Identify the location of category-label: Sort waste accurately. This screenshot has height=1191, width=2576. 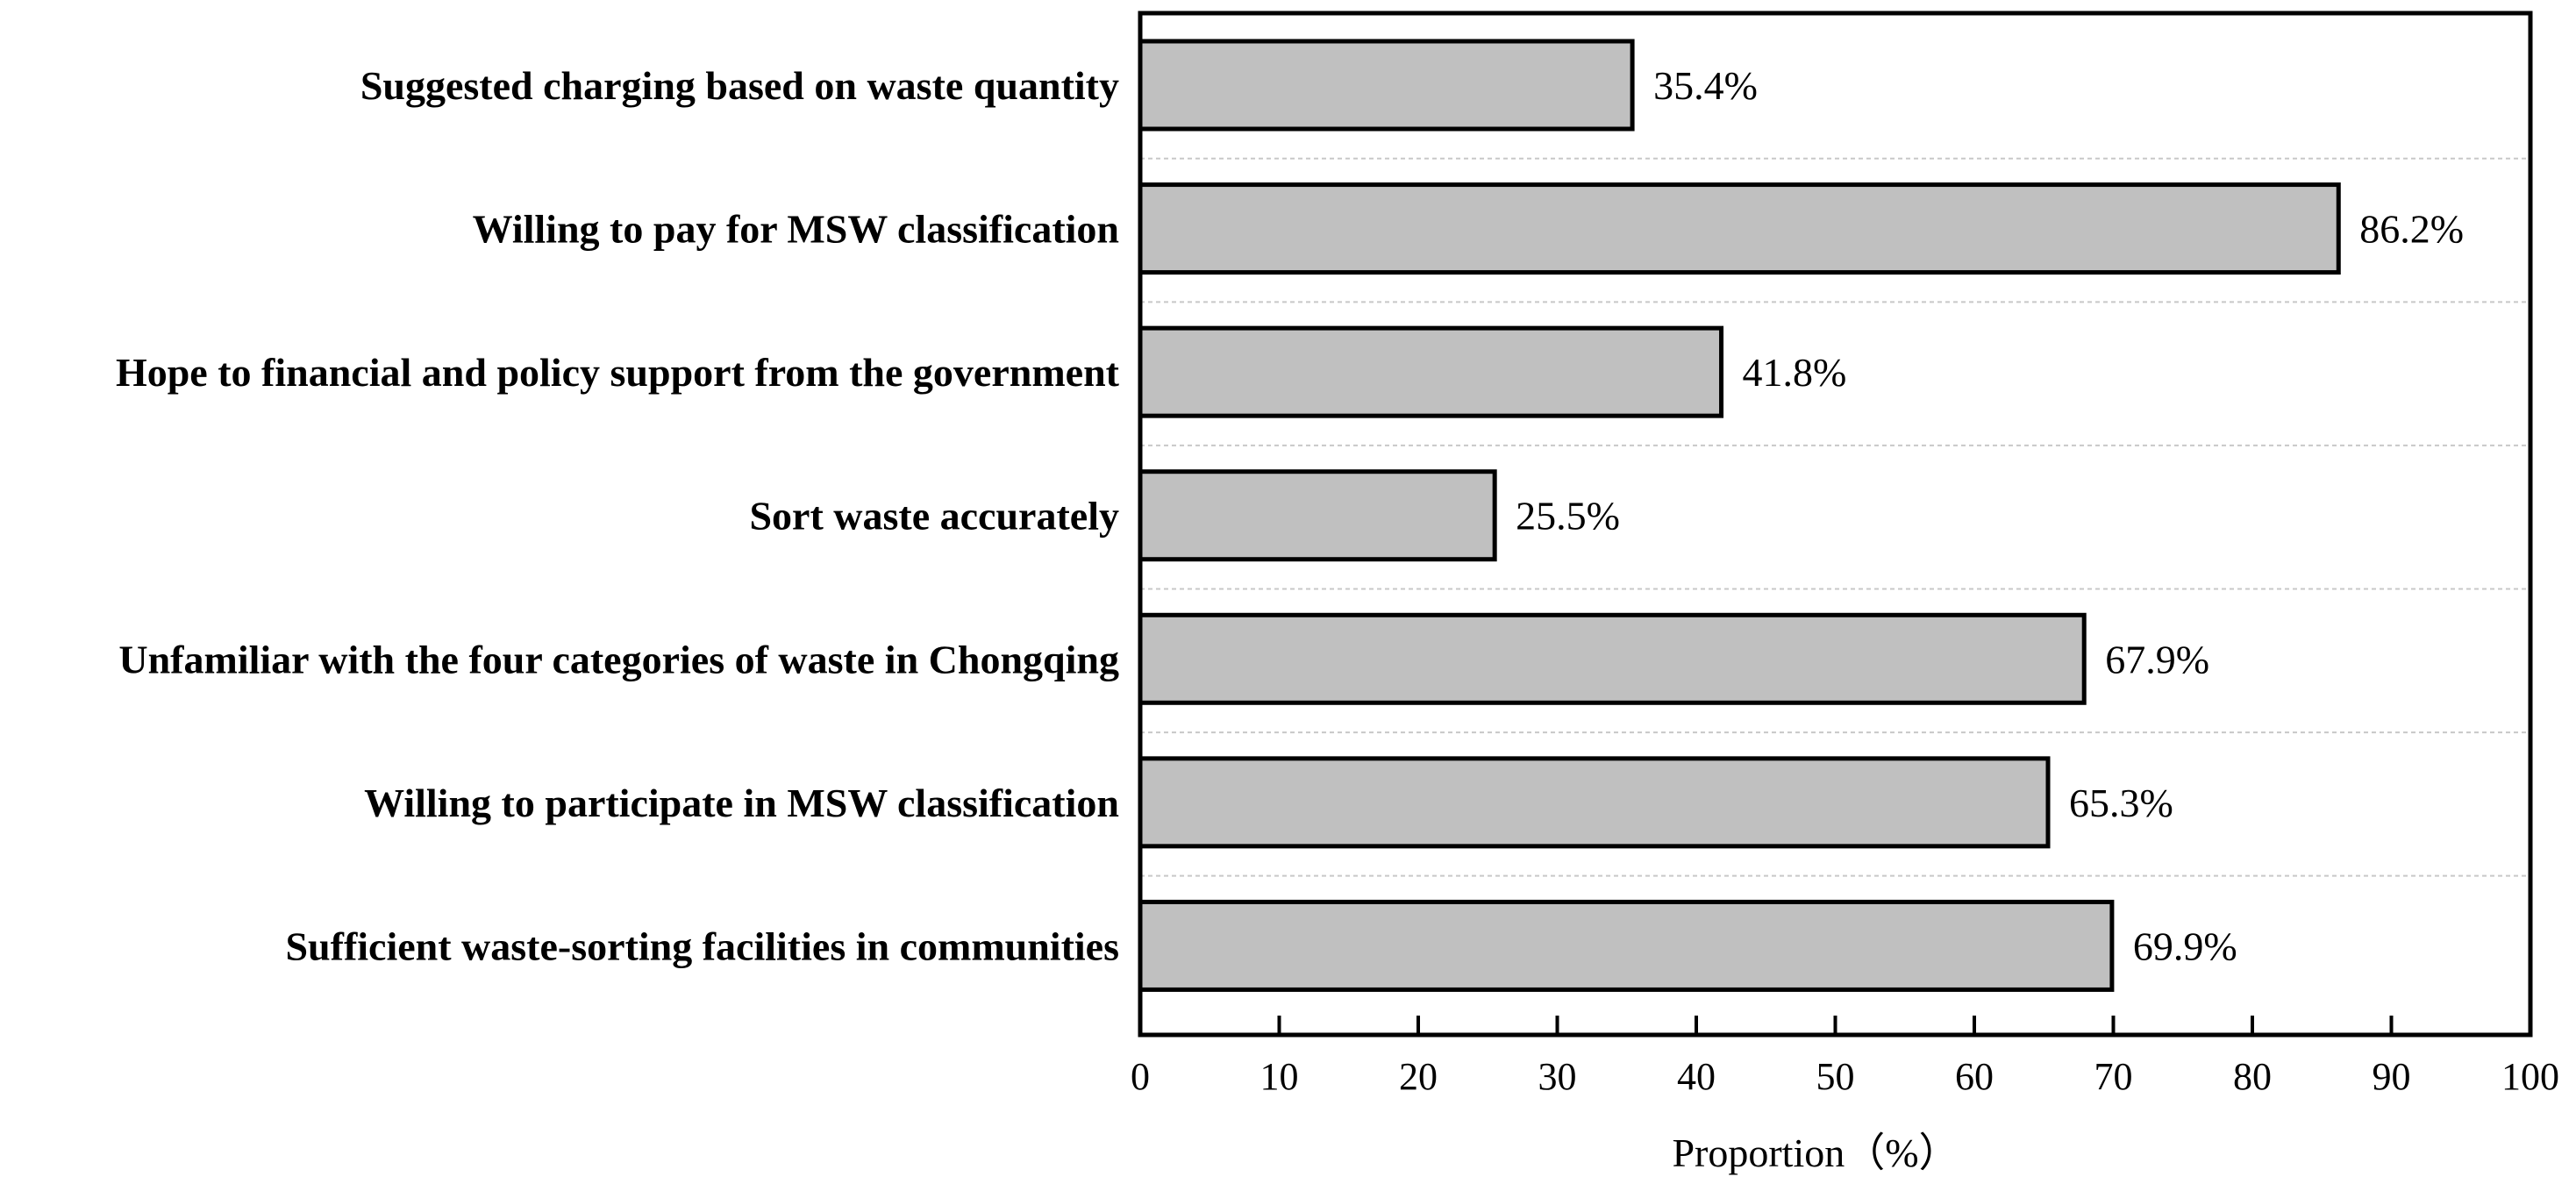
(934, 516).